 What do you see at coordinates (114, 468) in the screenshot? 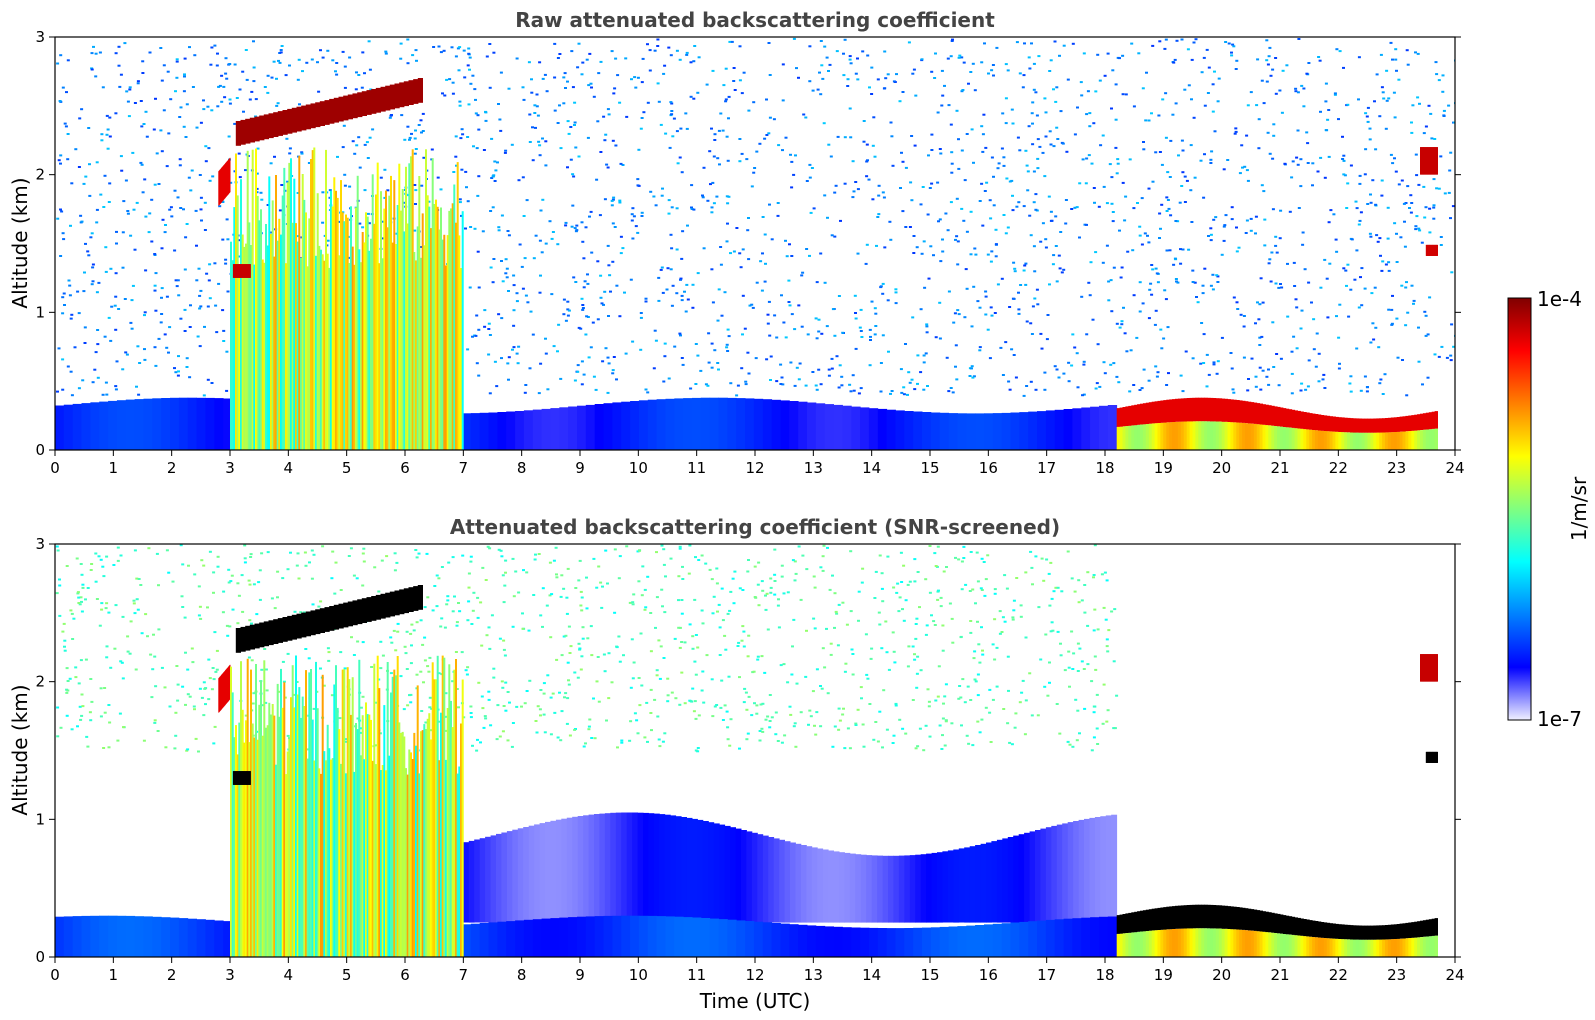
I see `x-tick-label: 1` at bounding box center [114, 468].